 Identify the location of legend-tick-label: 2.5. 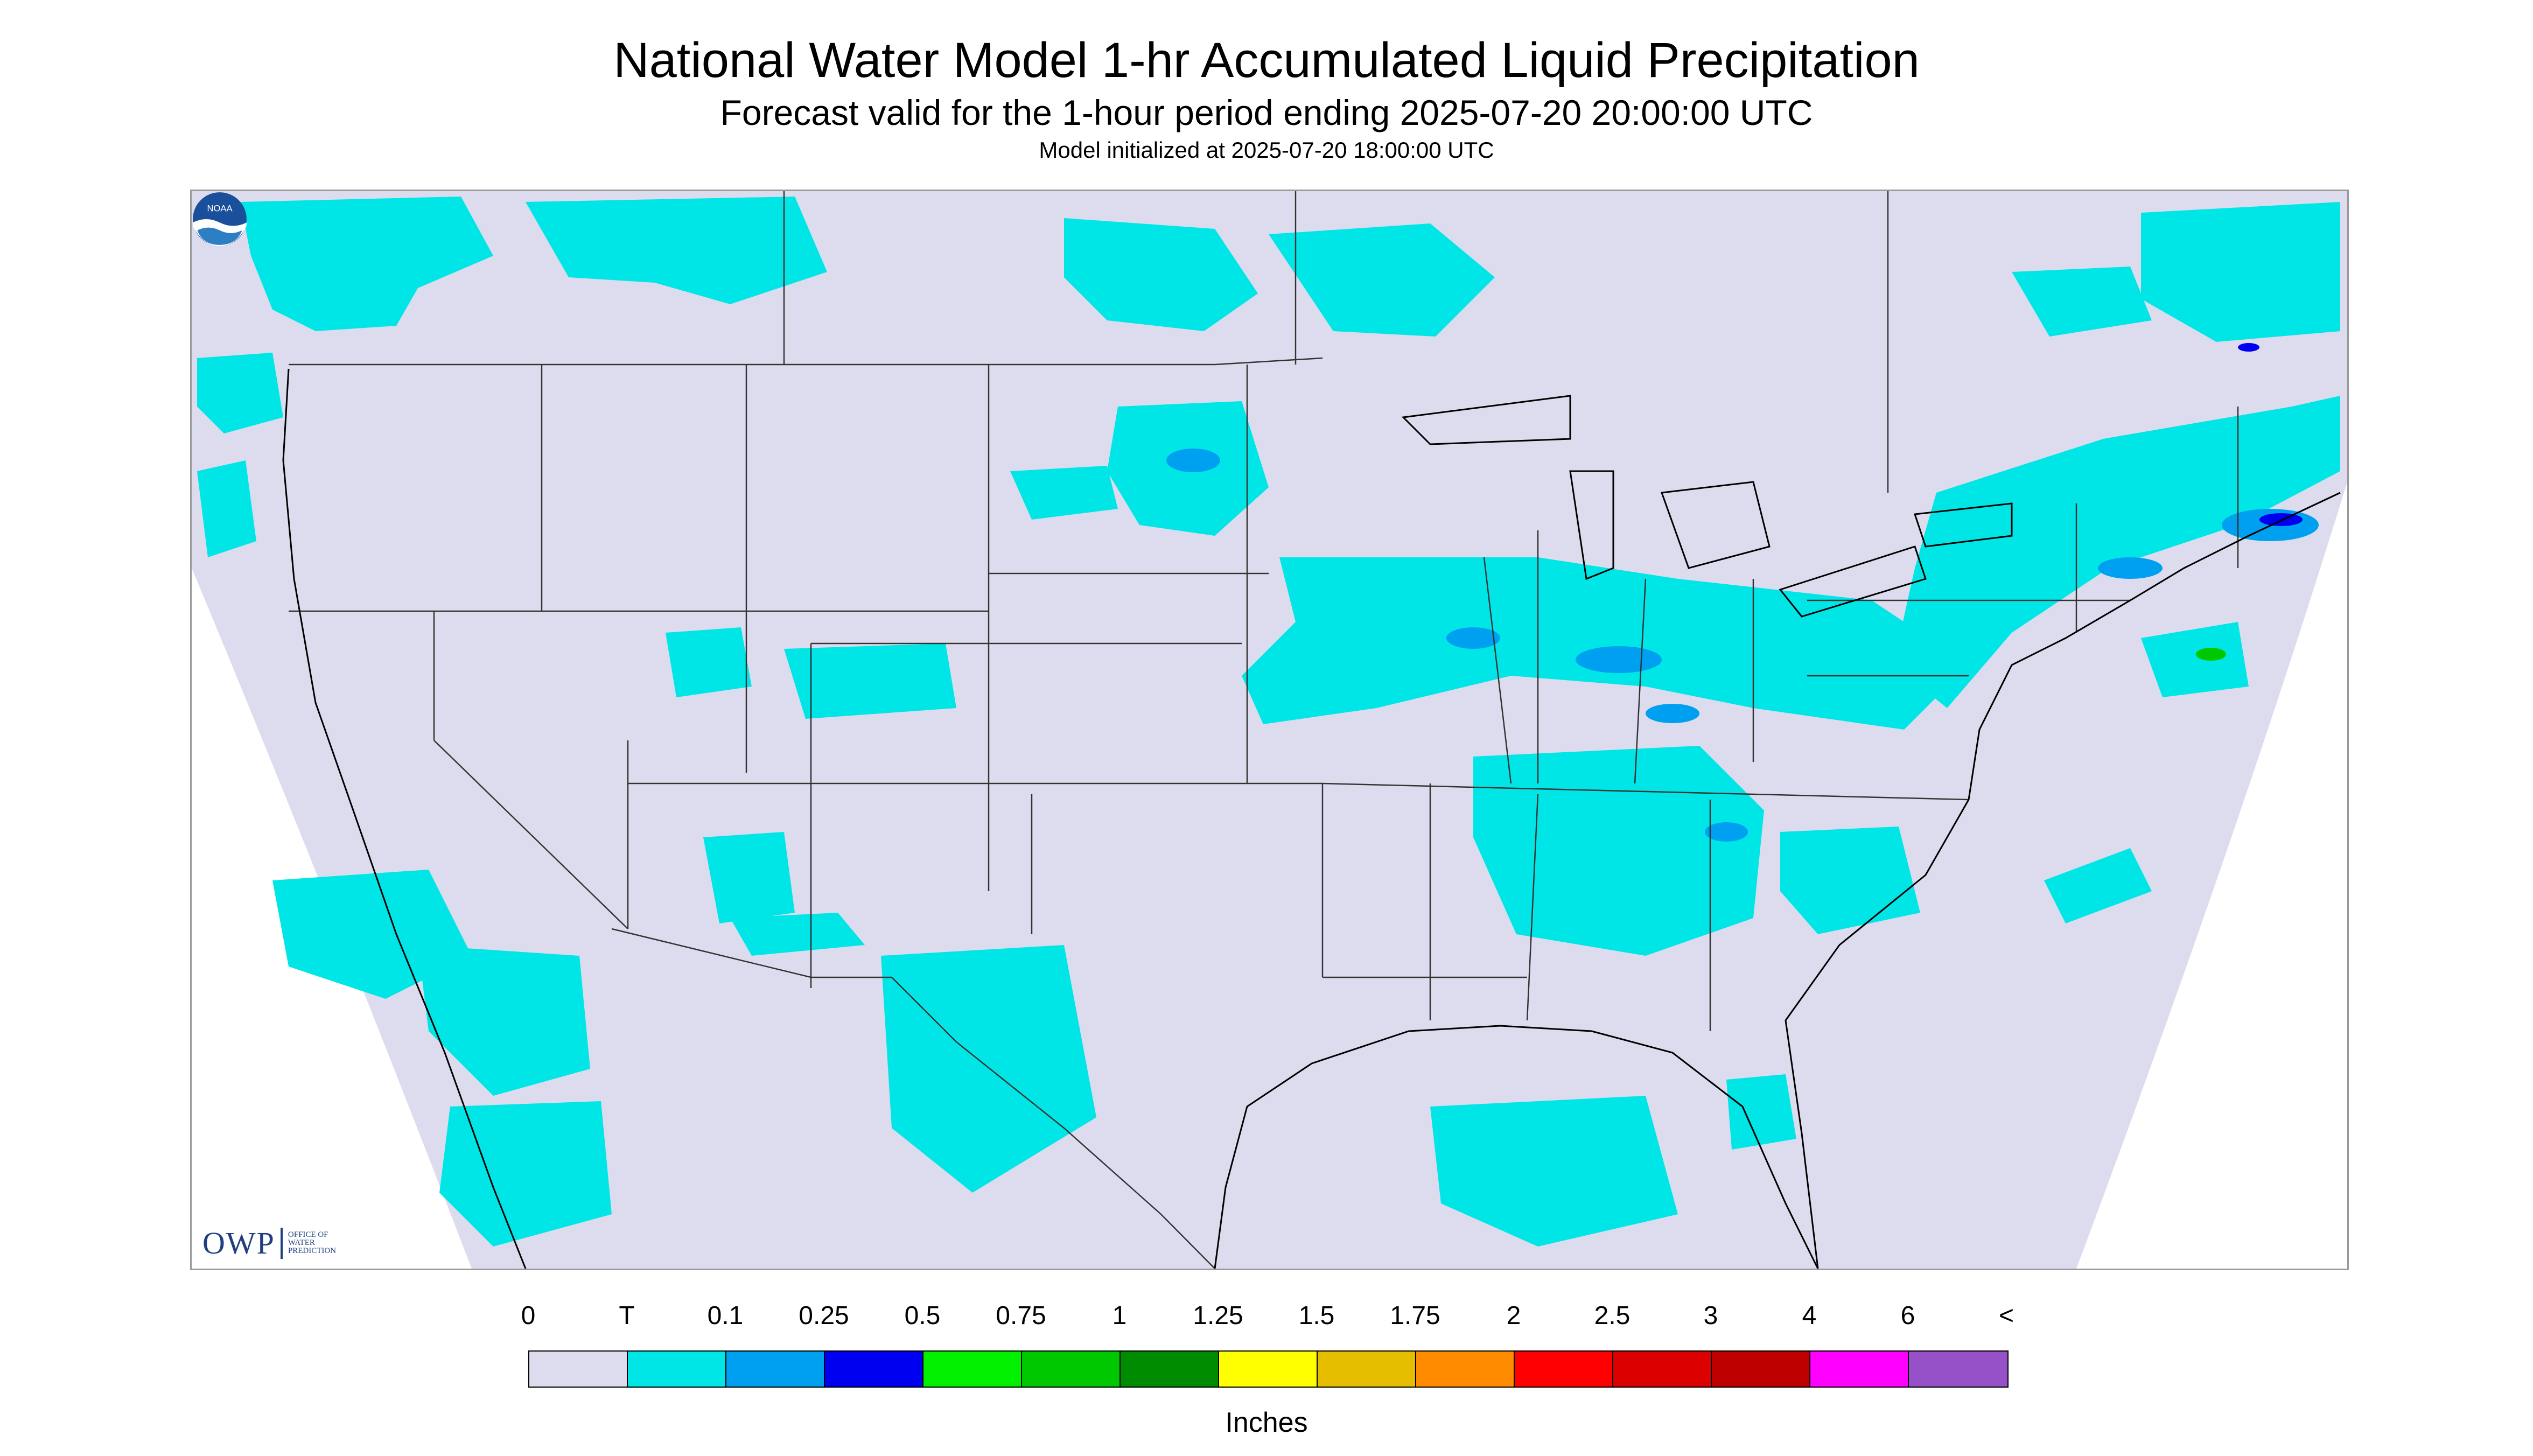
(1612, 1315).